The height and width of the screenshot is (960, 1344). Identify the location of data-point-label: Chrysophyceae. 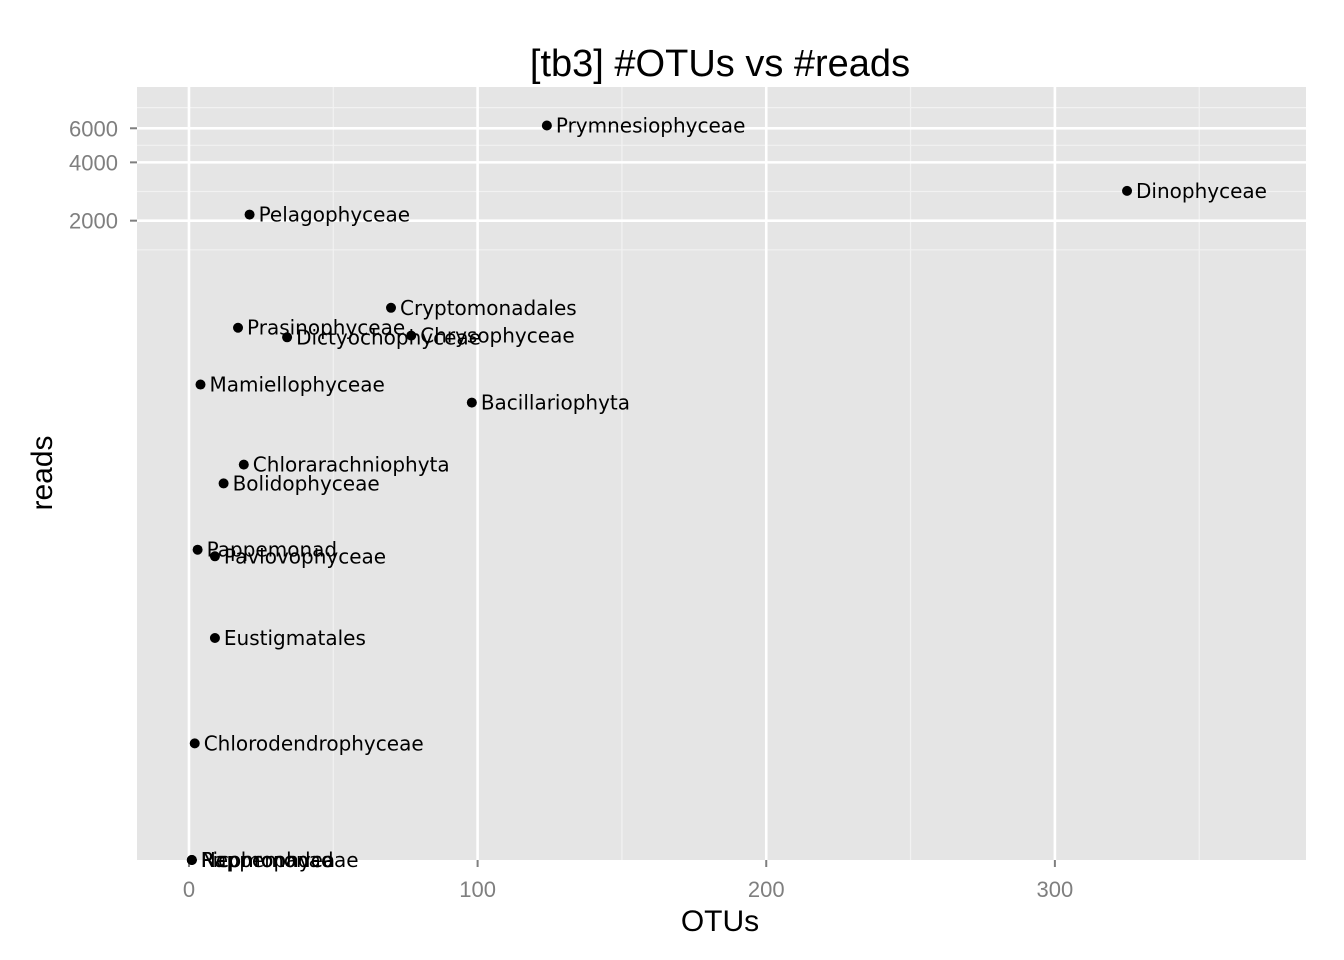
(497, 336).